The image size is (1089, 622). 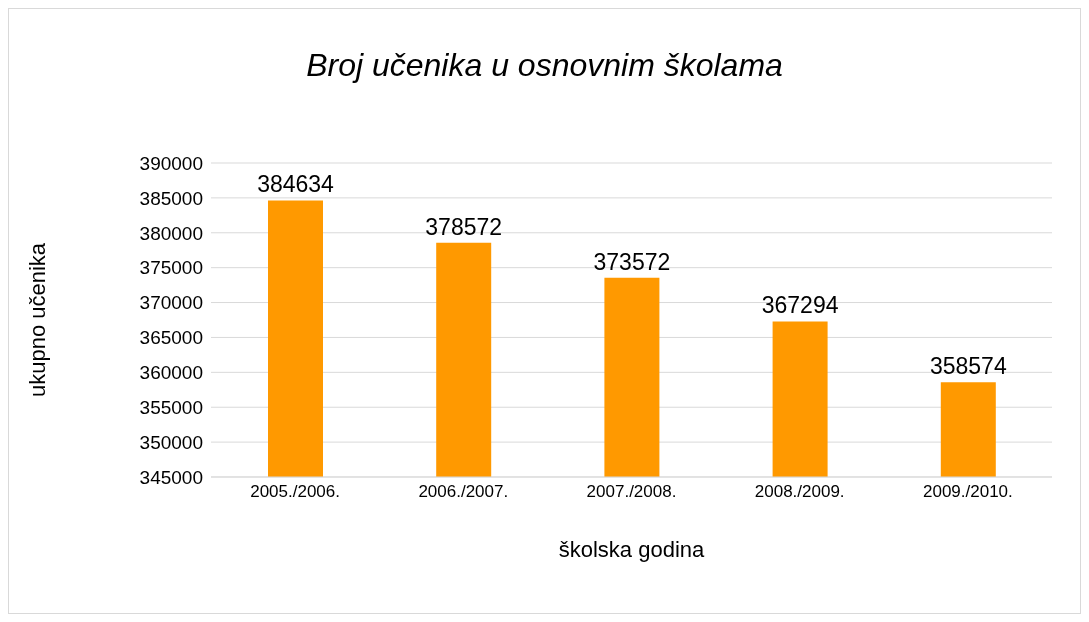 I want to click on data-label: 378572, so click(x=464, y=226).